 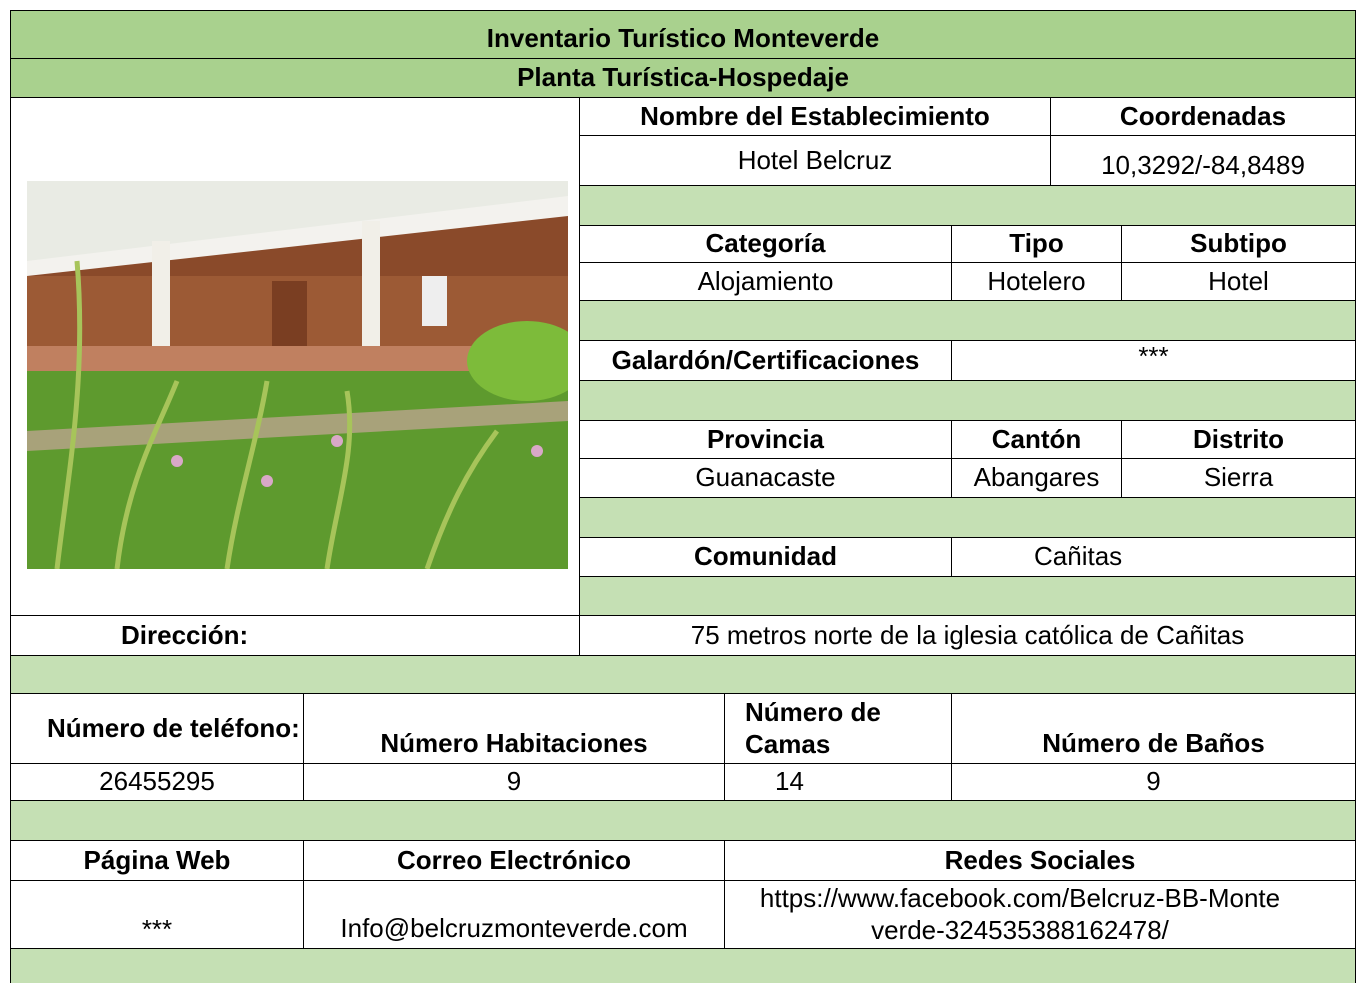 What do you see at coordinates (1238, 478) in the screenshot?
I see `value: Sierra` at bounding box center [1238, 478].